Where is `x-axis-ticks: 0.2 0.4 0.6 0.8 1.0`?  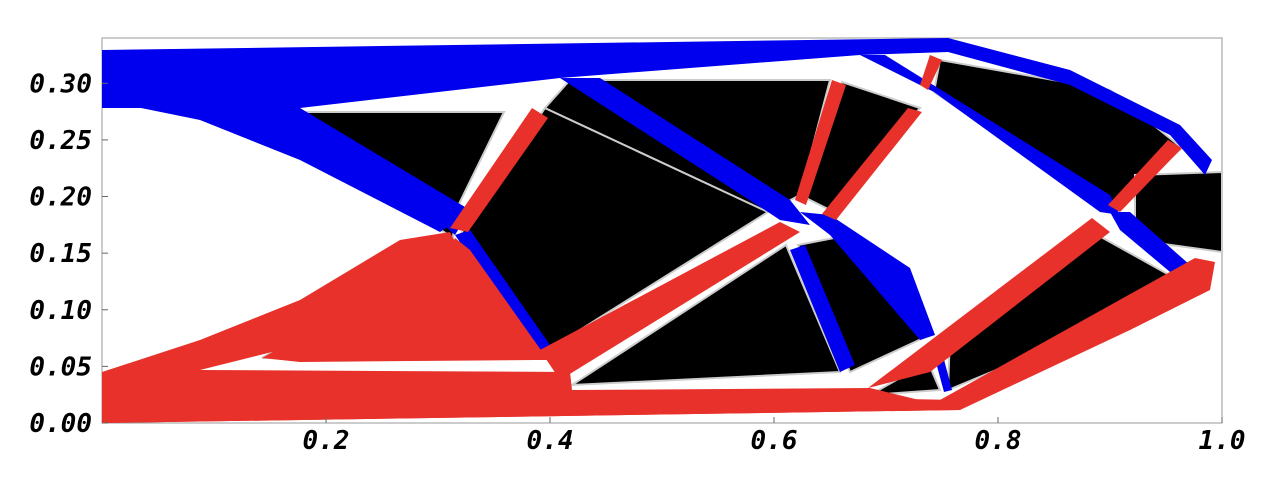 x-axis-ticks: 0.2 0.4 0.6 0.8 1.0 is located at coordinates (774, 436).